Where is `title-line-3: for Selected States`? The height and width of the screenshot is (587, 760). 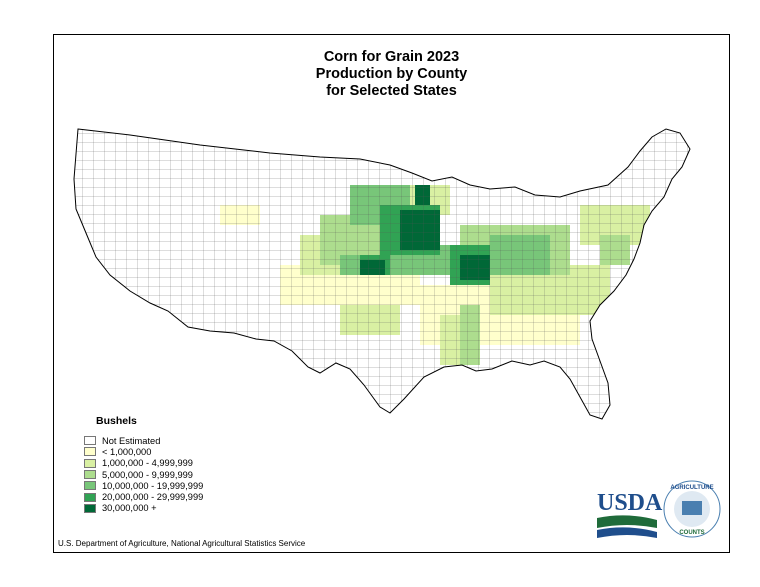
title-line-3: for Selected States is located at coordinates (391, 91).